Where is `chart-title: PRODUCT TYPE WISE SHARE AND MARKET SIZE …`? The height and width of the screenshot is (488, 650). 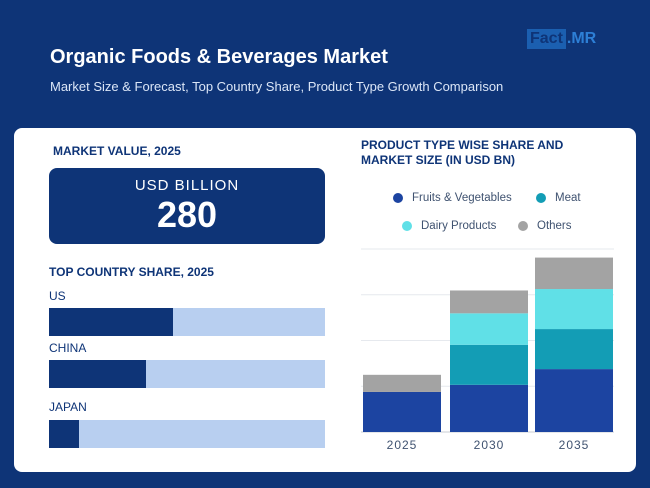 chart-title: PRODUCT TYPE WISE SHARE AND MARKET SIZE … is located at coordinates (462, 152).